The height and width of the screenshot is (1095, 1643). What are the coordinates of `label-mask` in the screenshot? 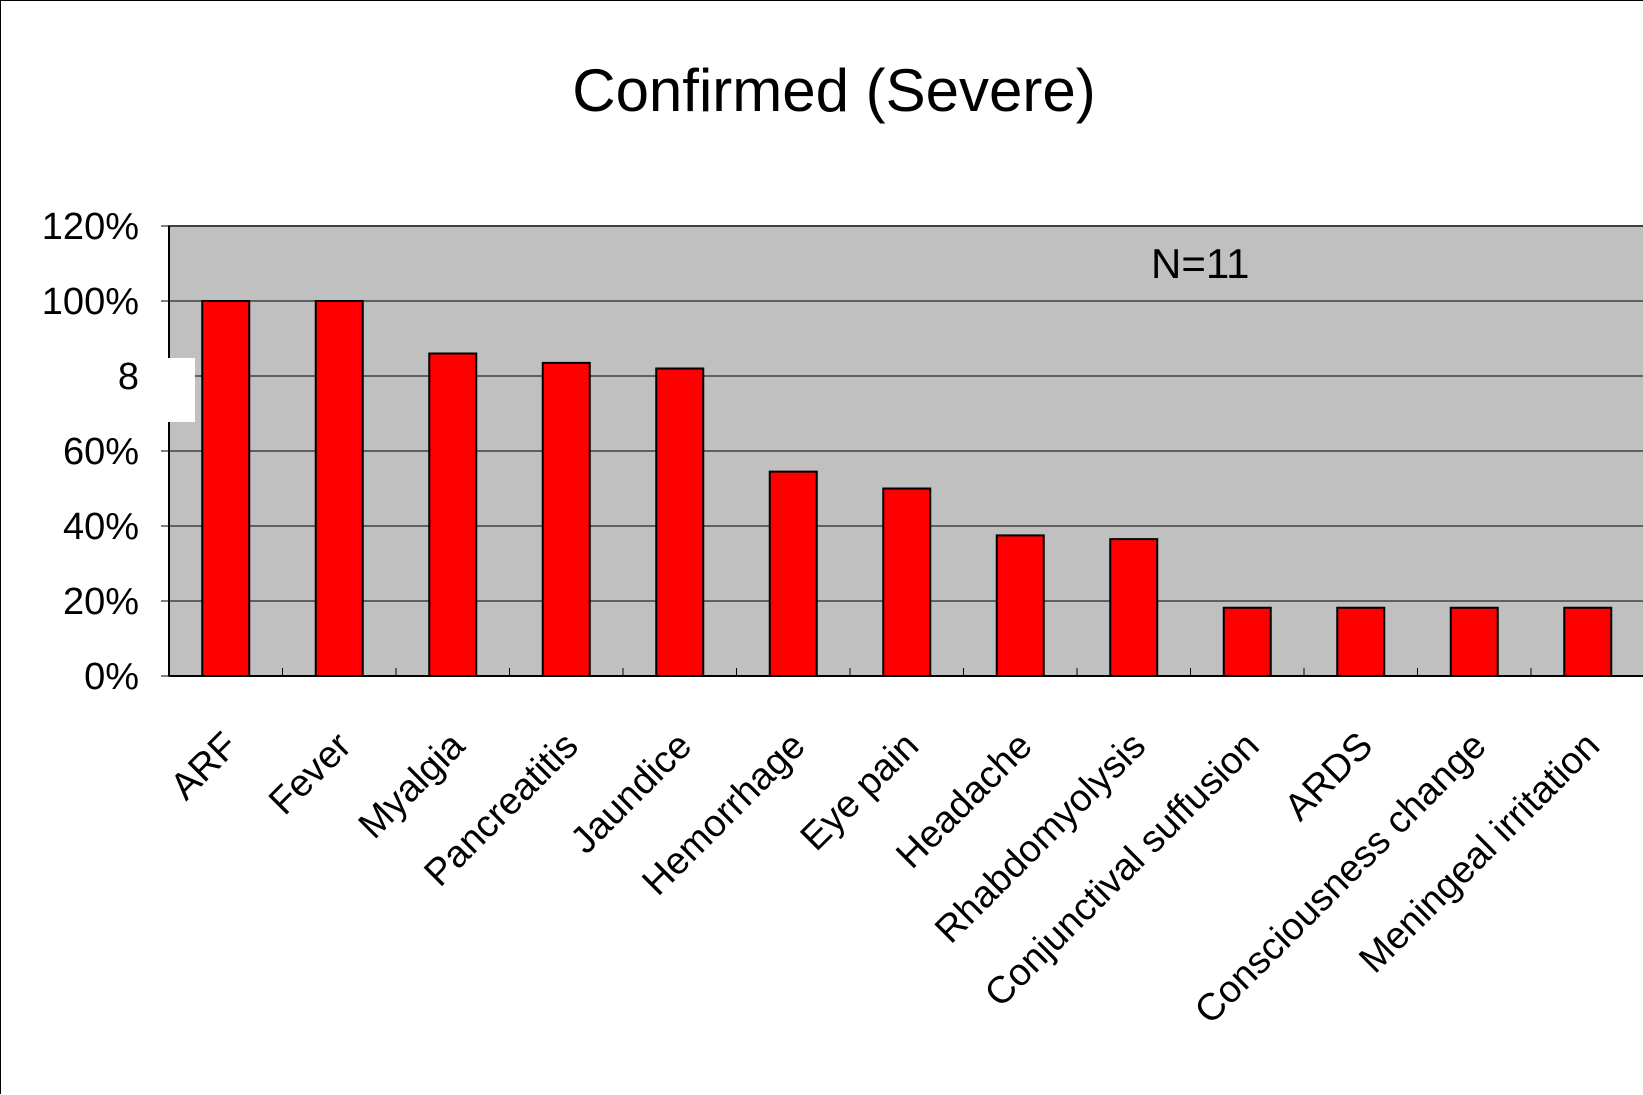 It's located at (167, 390).